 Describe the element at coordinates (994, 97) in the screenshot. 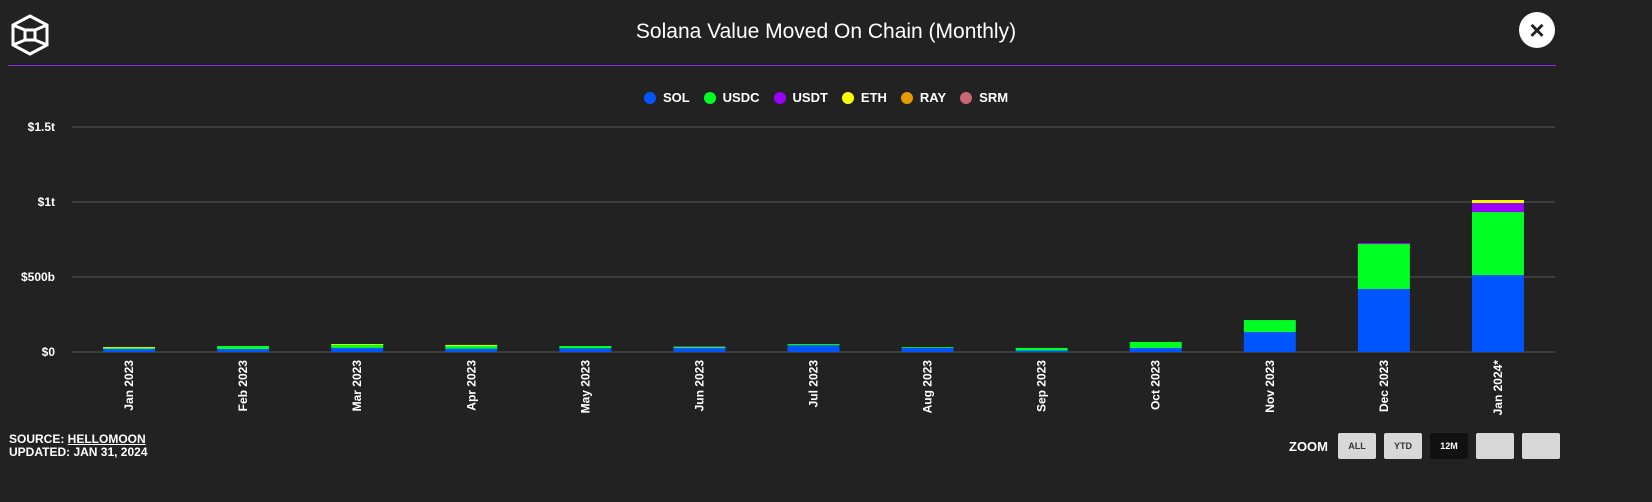

I see `legend-label: SRM` at that location.